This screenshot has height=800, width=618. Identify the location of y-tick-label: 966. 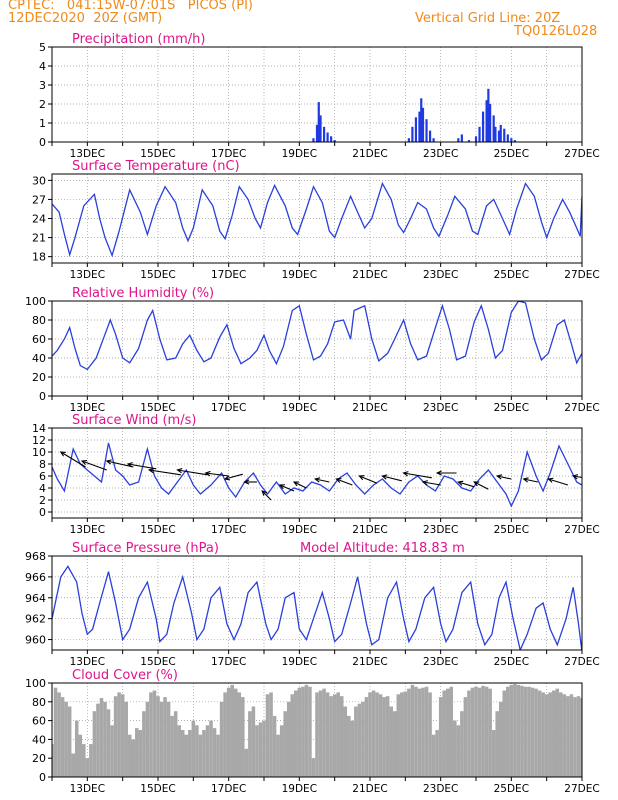
(35, 577).